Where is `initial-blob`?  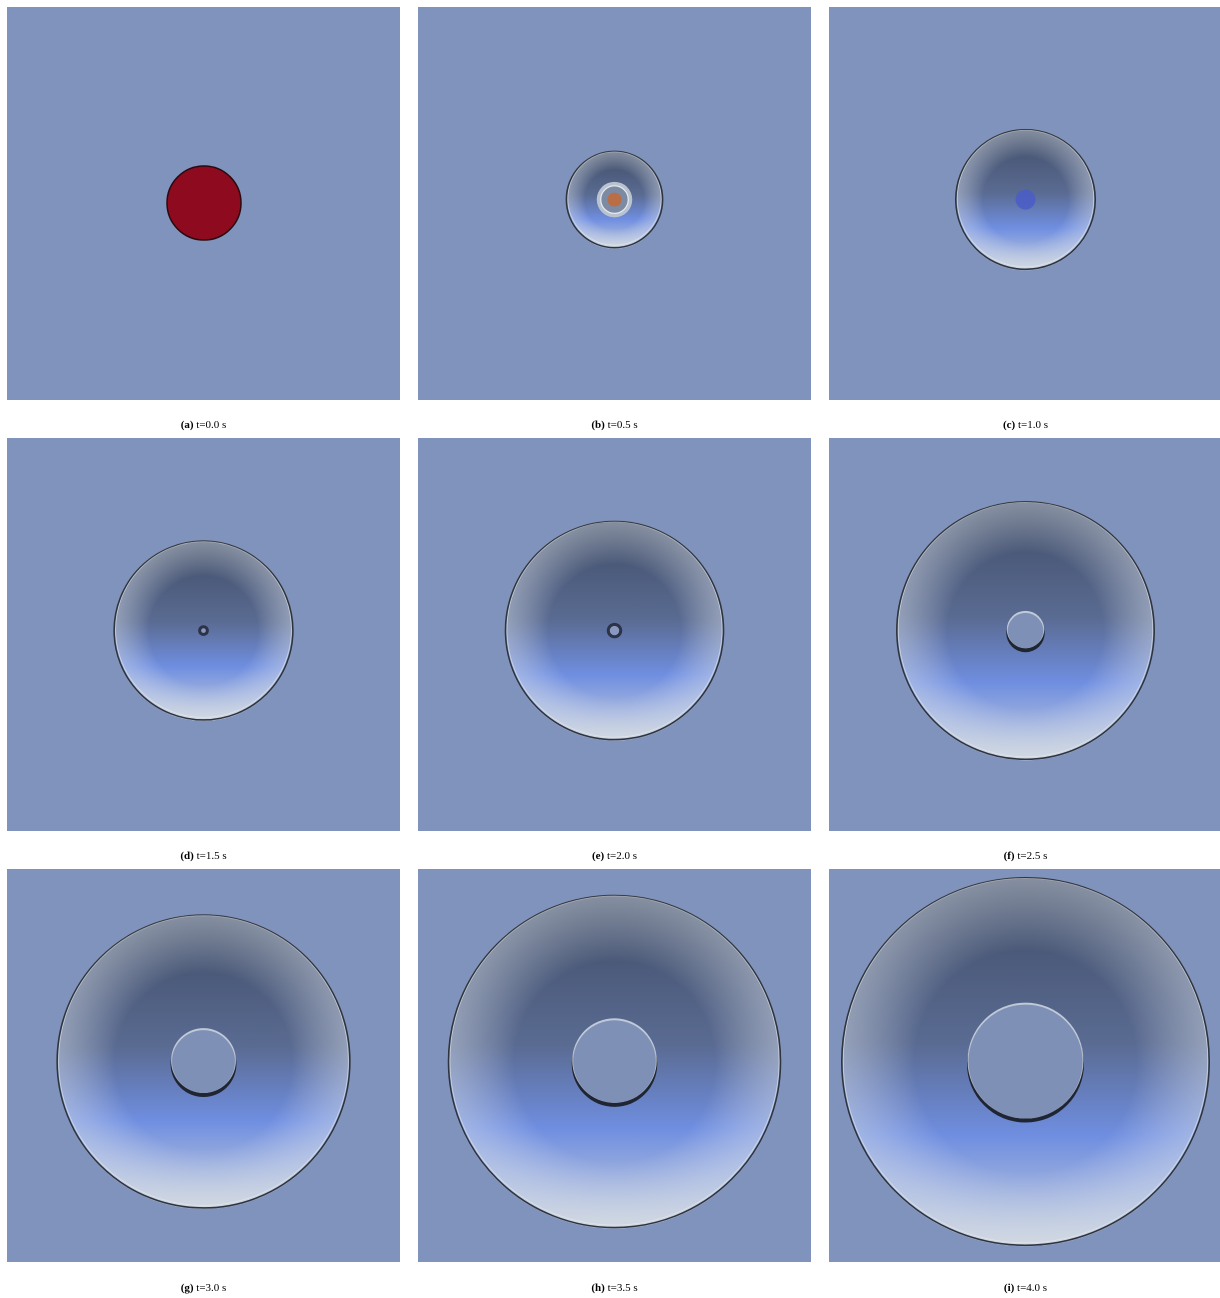 initial-blob is located at coordinates (204, 203).